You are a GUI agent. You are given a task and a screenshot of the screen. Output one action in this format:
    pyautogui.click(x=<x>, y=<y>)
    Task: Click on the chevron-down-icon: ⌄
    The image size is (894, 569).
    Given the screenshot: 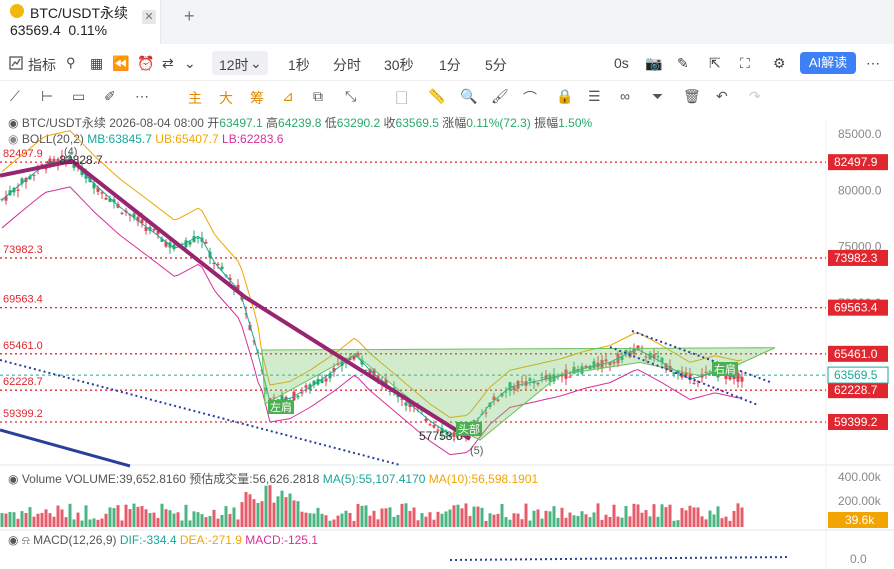 What is the action you would take?
    pyautogui.click(x=190, y=63)
    